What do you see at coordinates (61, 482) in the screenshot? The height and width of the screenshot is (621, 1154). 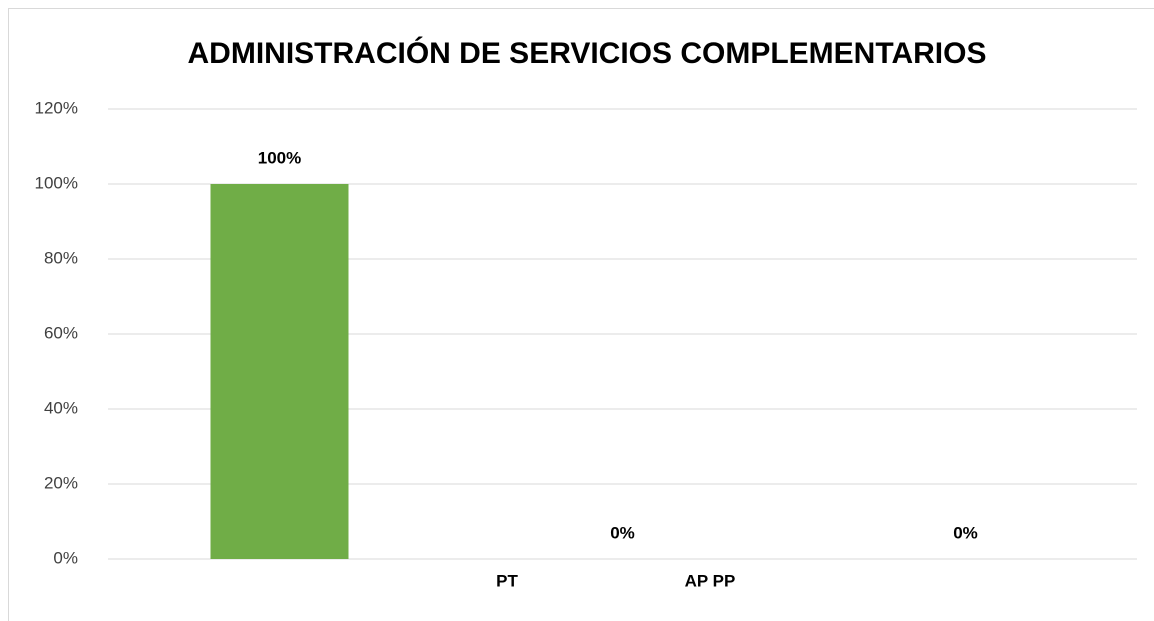 I see `y-tick-label: 20%` at bounding box center [61, 482].